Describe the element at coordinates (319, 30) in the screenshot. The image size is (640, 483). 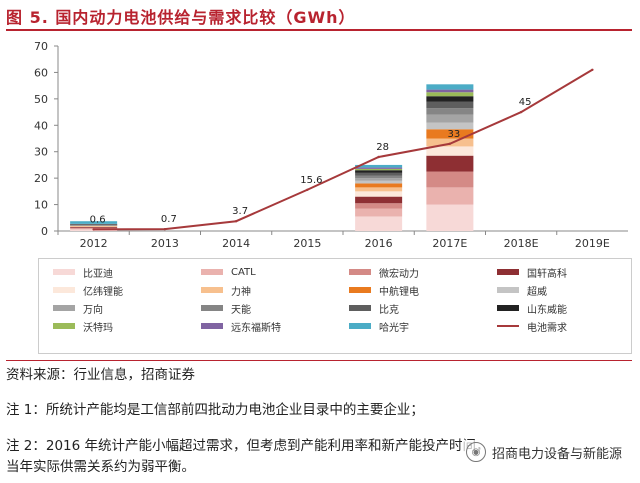
I see `title-rule` at that location.